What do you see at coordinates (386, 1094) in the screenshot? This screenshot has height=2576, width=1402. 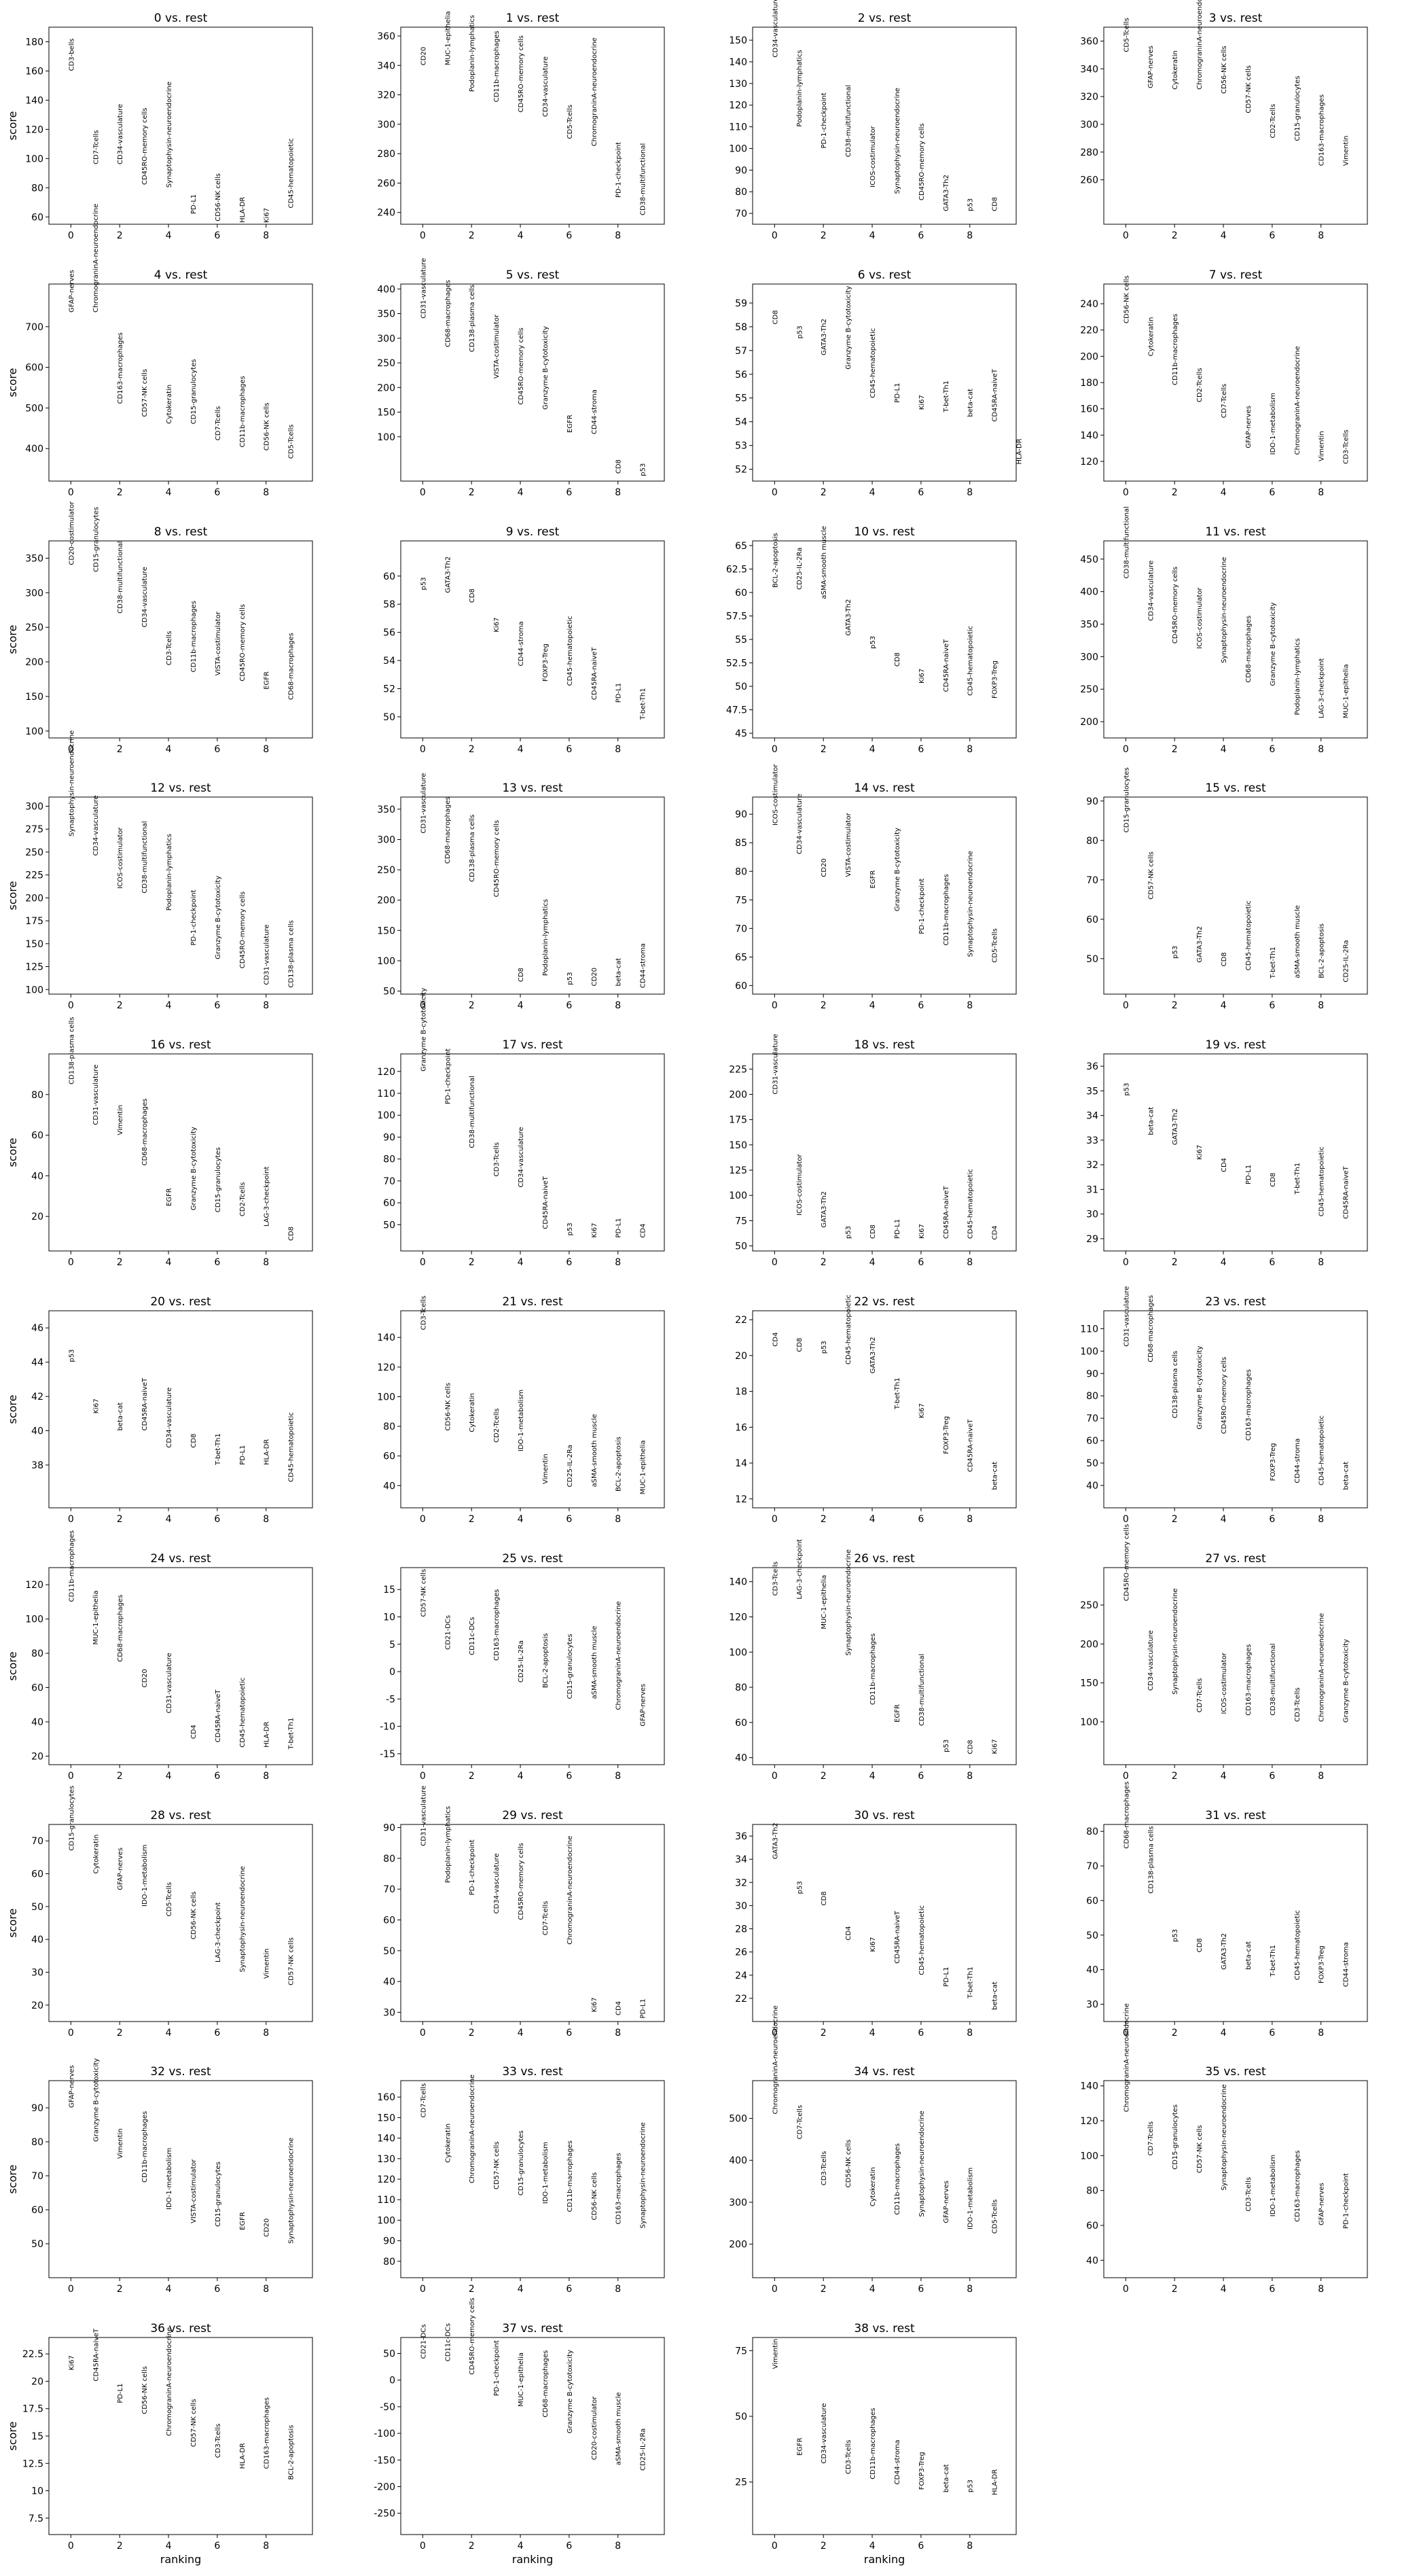 I see `y-tick-label: 110` at bounding box center [386, 1094].